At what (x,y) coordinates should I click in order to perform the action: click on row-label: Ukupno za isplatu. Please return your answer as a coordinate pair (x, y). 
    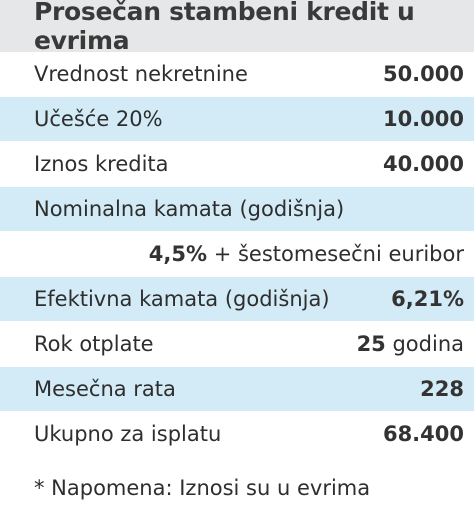
    Looking at the image, I should click on (128, 434).